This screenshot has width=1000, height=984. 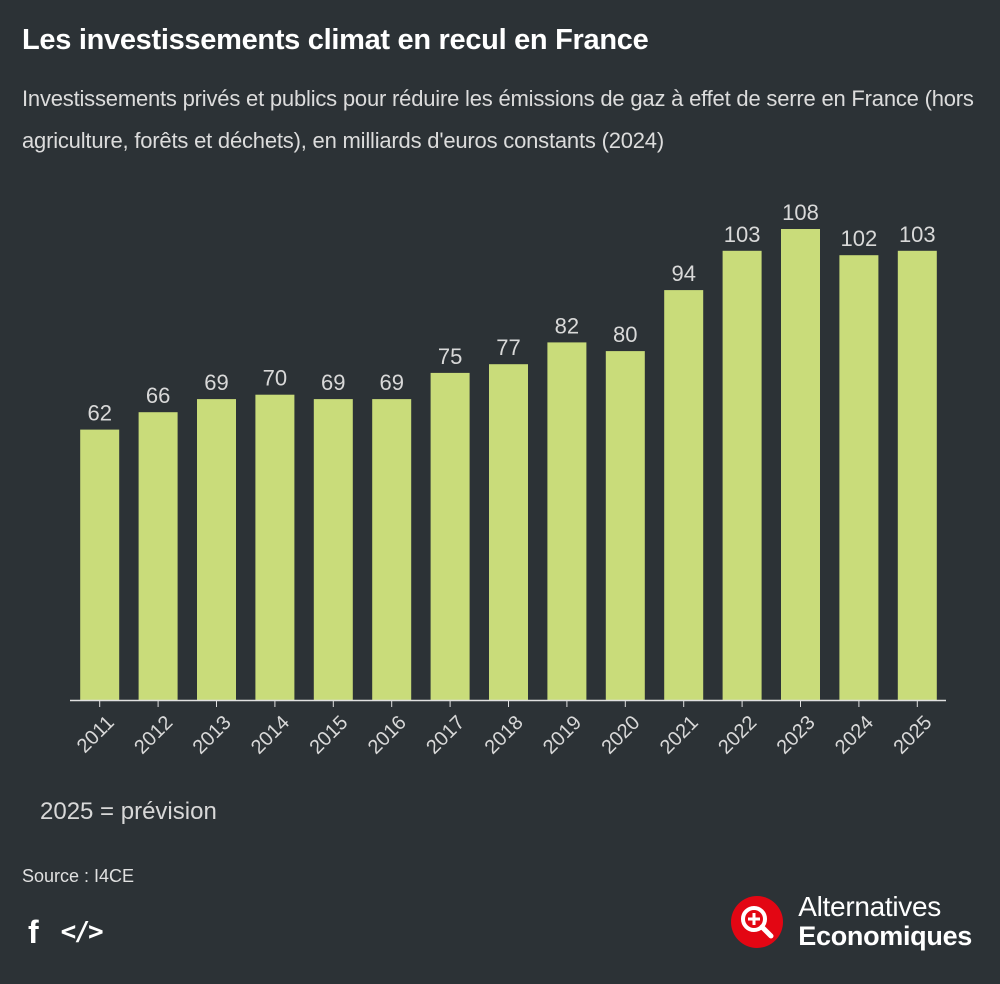 I want to click on data-label-2015: 69, so click(x=333, y=382).